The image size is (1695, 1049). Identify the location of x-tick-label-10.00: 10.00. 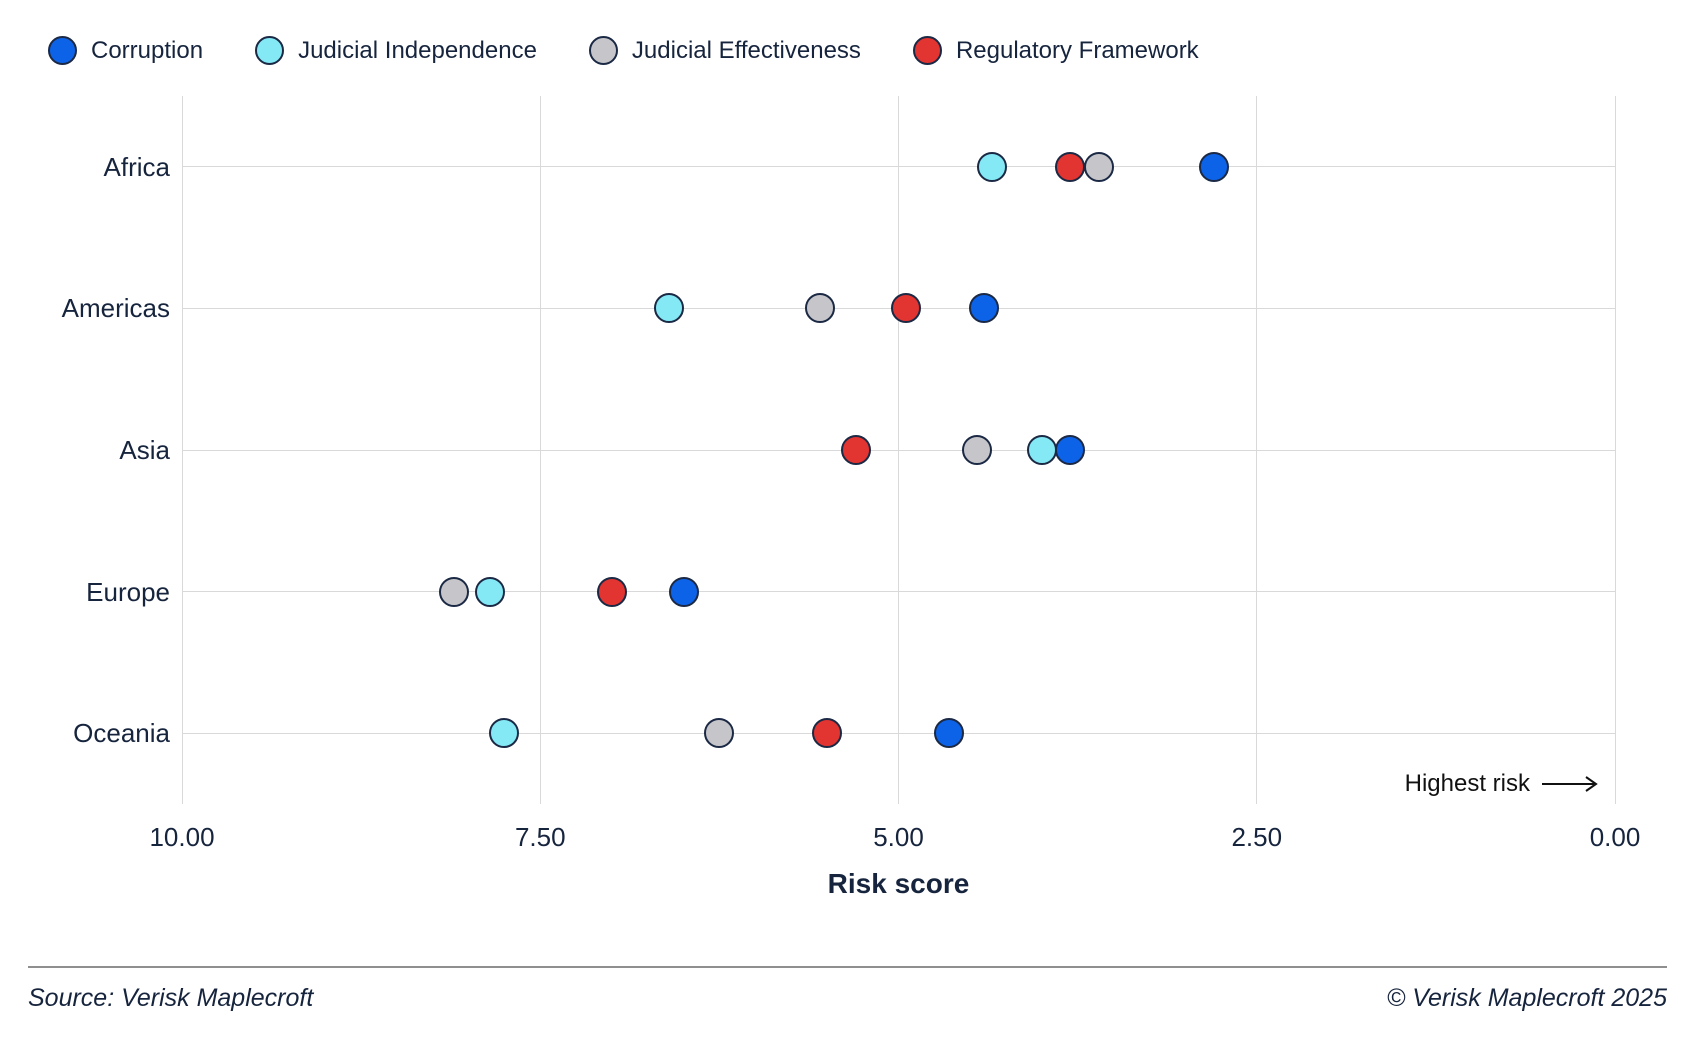
(182, 837).